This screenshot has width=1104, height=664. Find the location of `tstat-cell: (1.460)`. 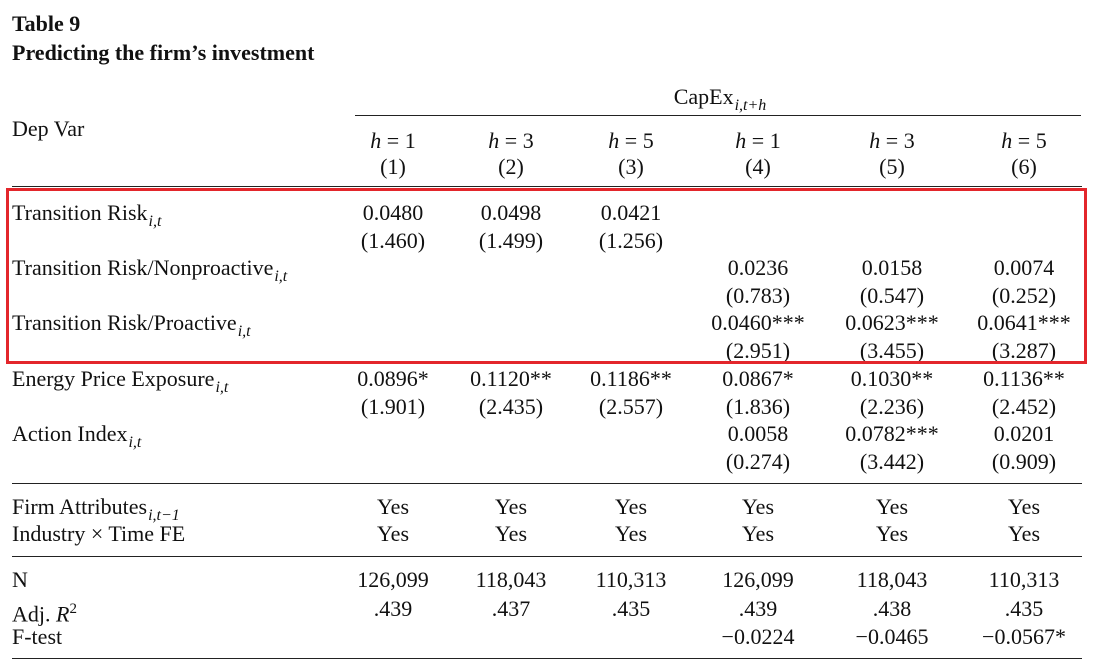

tstat-cell: (1.460) is located at coordinates (393, 240).